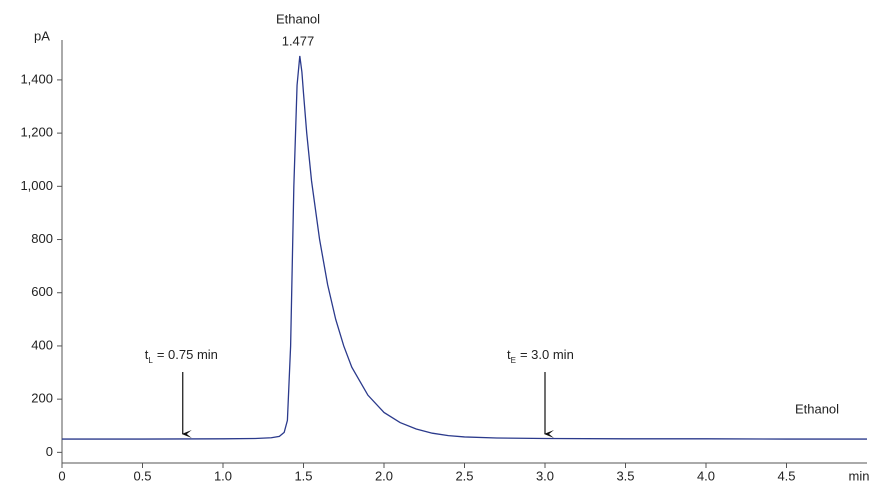 Image resolution: width=873 pixels, height=485 pixels. I want to click on x-tick-label: 3.5, so click(625, 475).